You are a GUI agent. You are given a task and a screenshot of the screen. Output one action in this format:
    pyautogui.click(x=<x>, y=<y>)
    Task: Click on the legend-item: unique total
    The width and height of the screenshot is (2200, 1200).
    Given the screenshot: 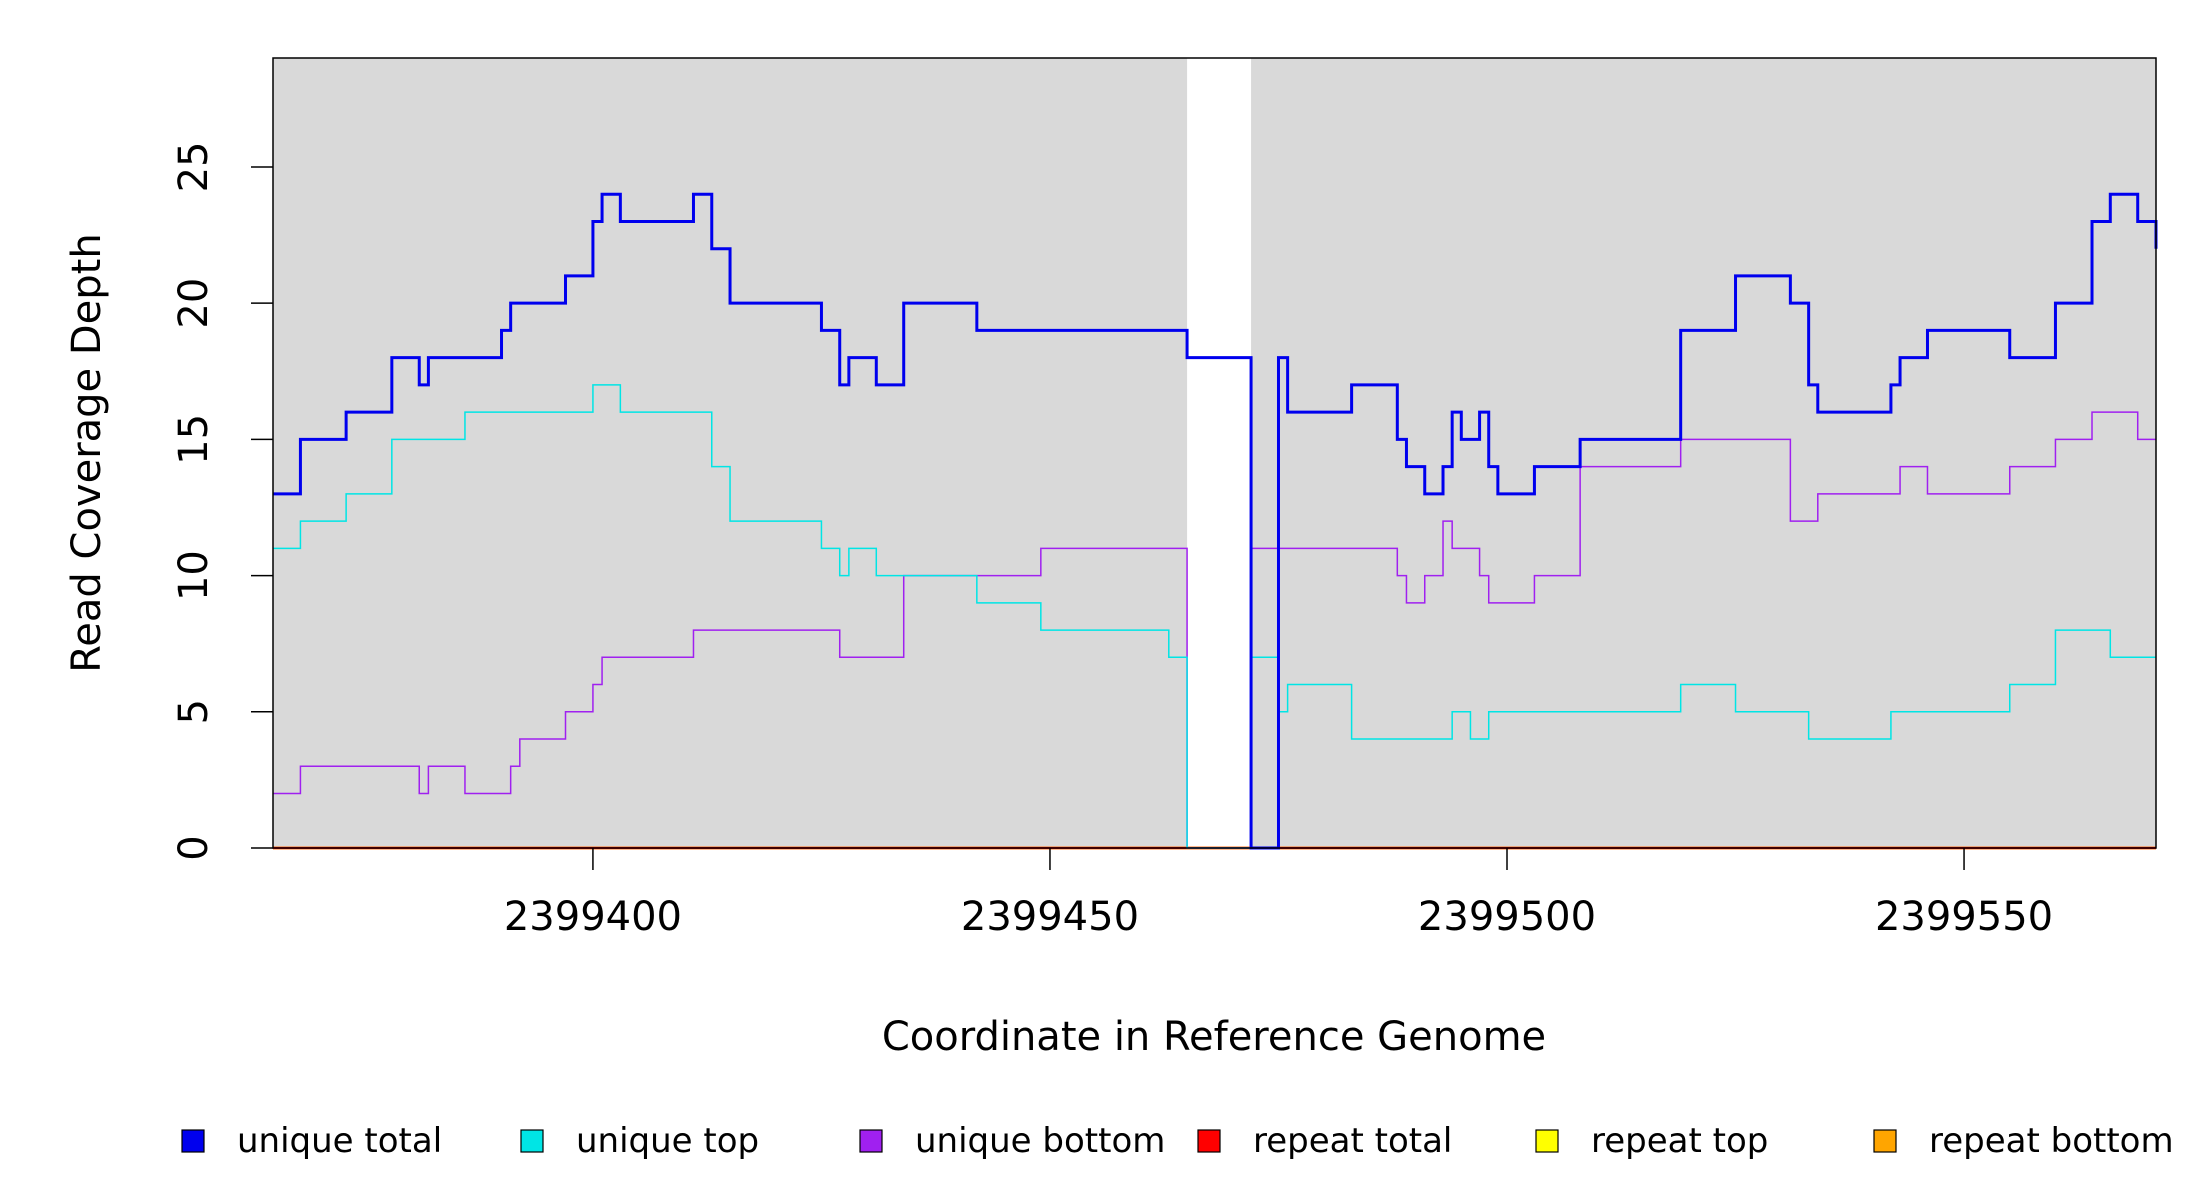 What is the action you would take?
    pyautogui.click(x=311, y=1141)
    